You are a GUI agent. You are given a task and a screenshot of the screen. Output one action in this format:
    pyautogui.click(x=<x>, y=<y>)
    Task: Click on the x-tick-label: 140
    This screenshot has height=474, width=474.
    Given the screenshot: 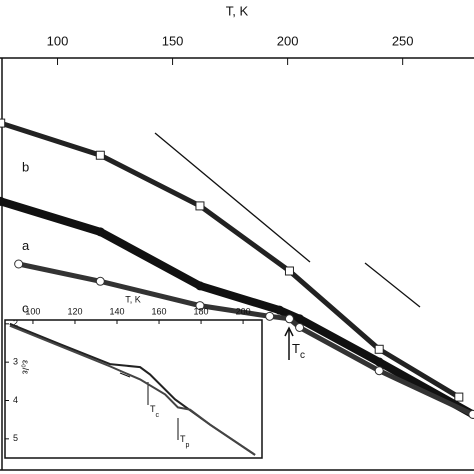 What is the action you would take?
    pyautogui.click(x=116, y=311)
    